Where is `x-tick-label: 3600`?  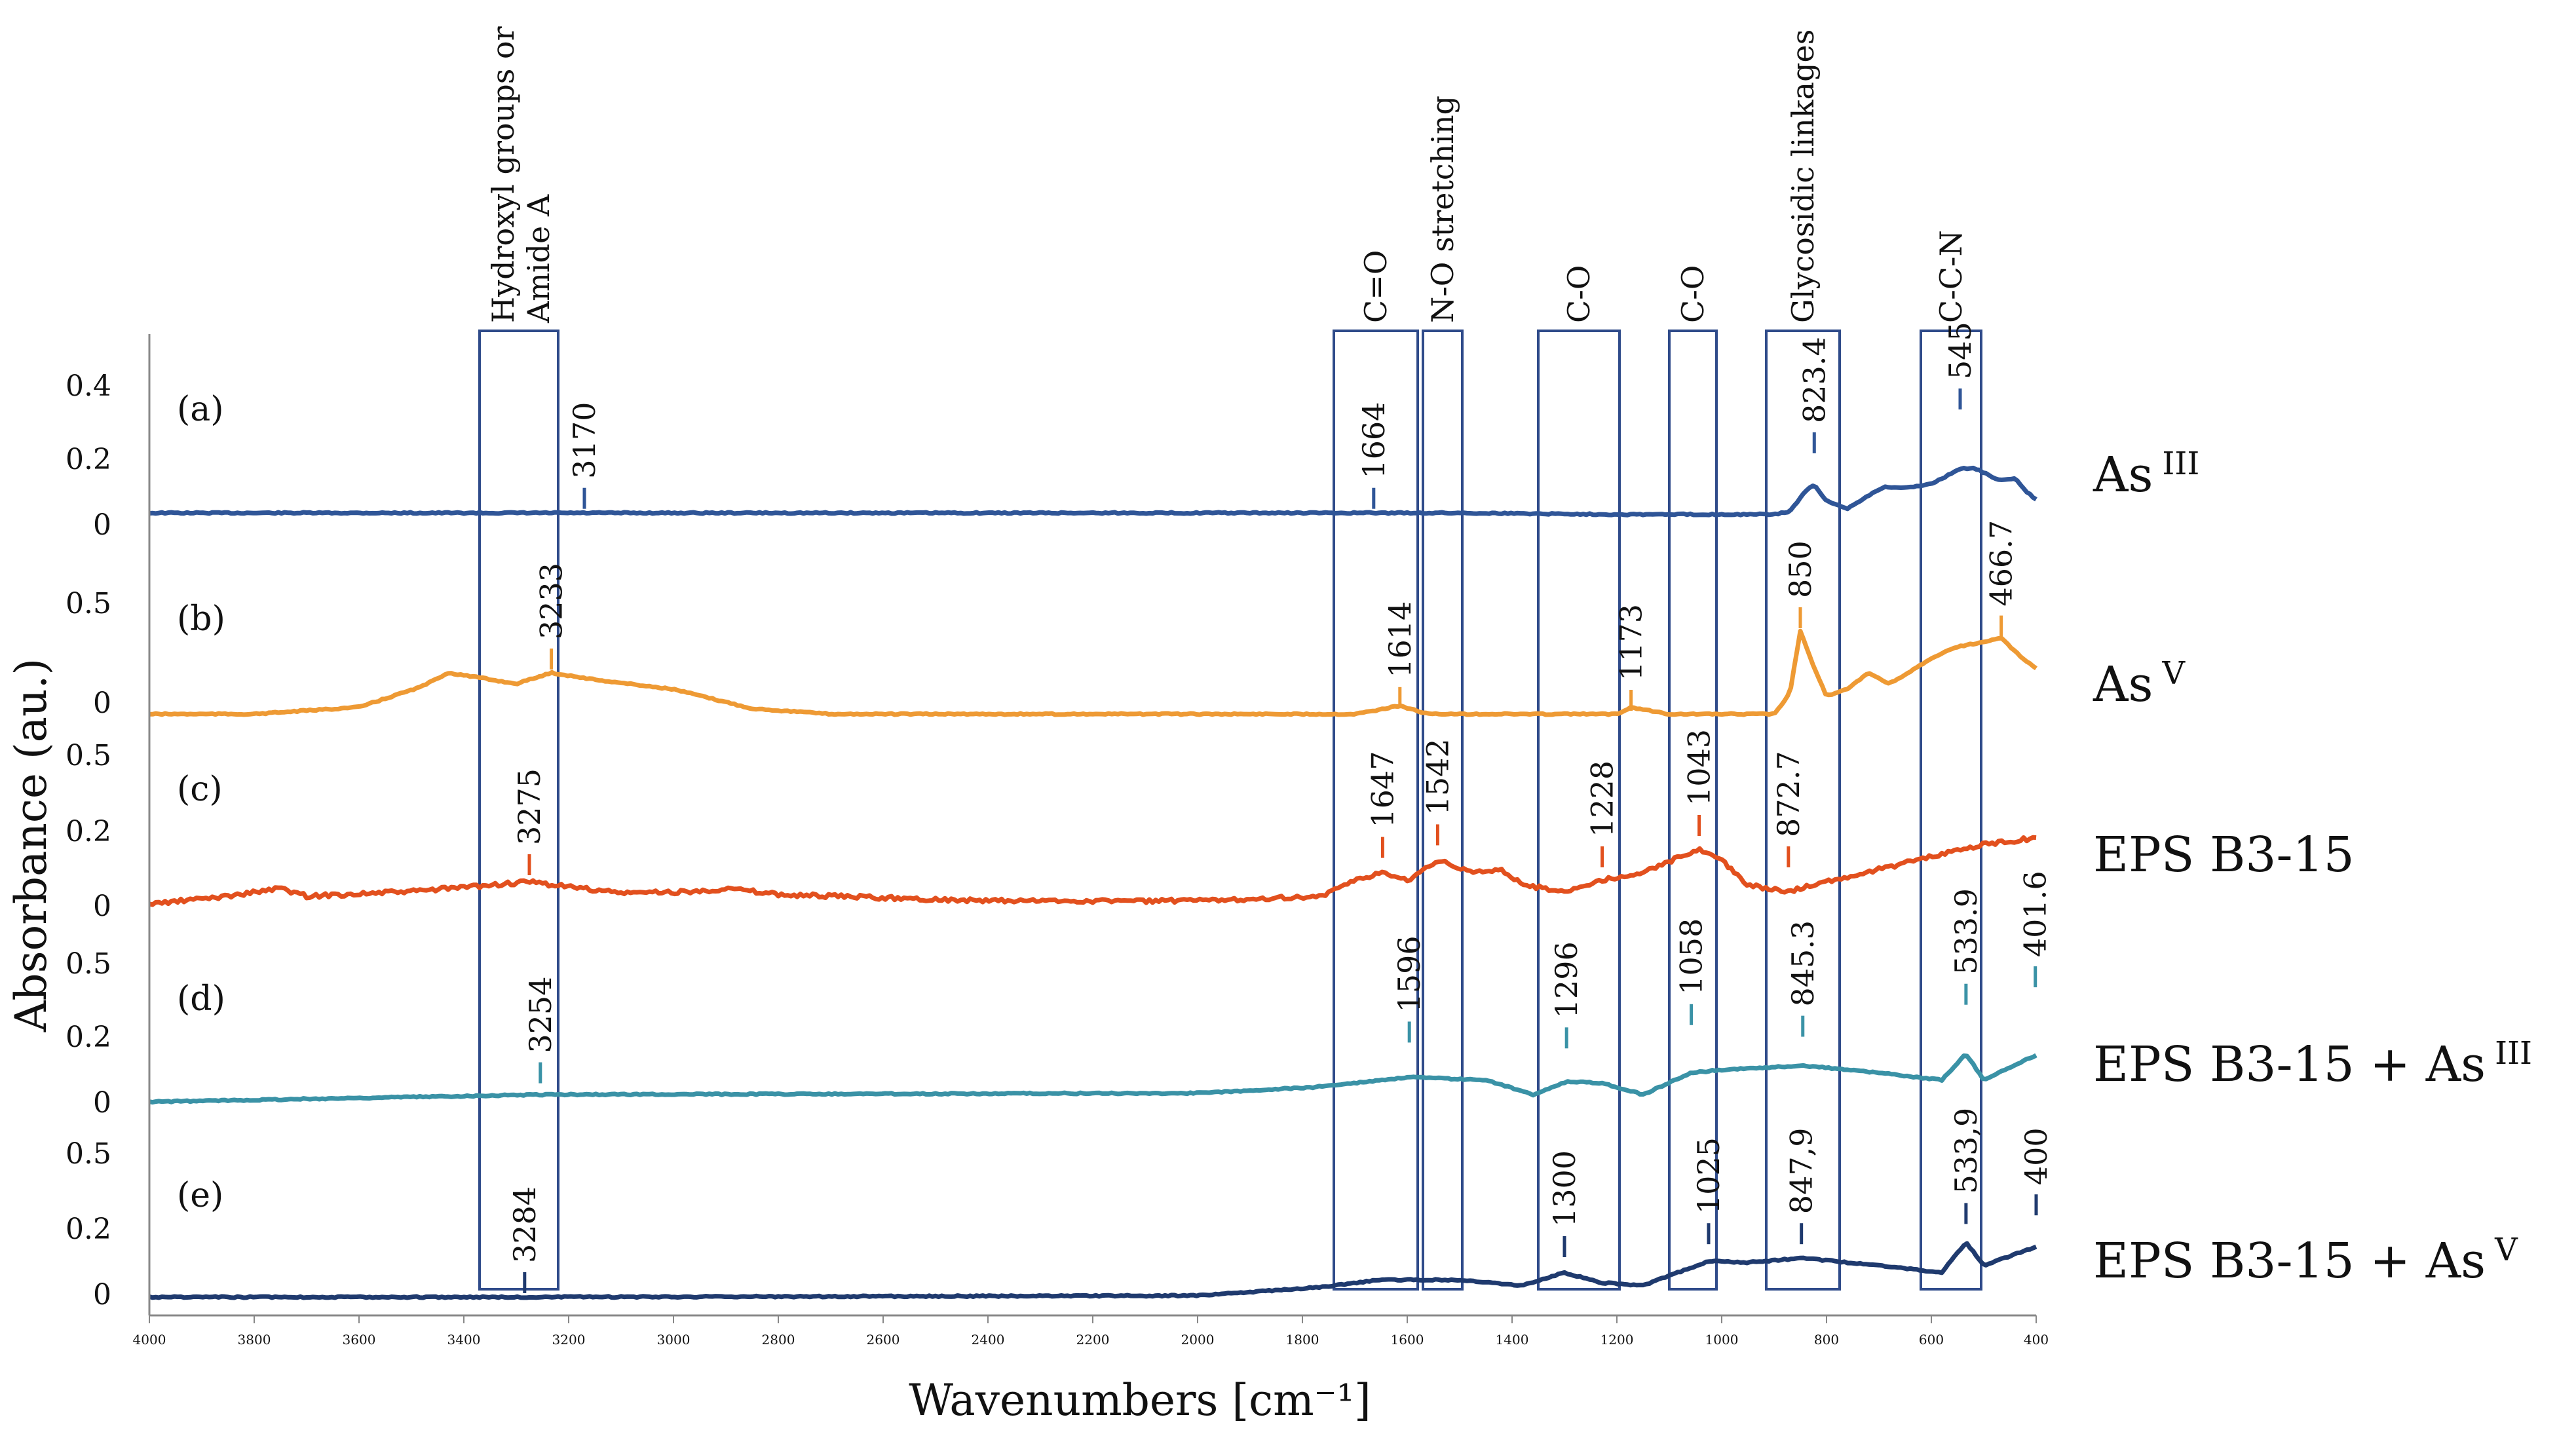 x-tick-label: 3600 is located at coordinates (360, 1340).